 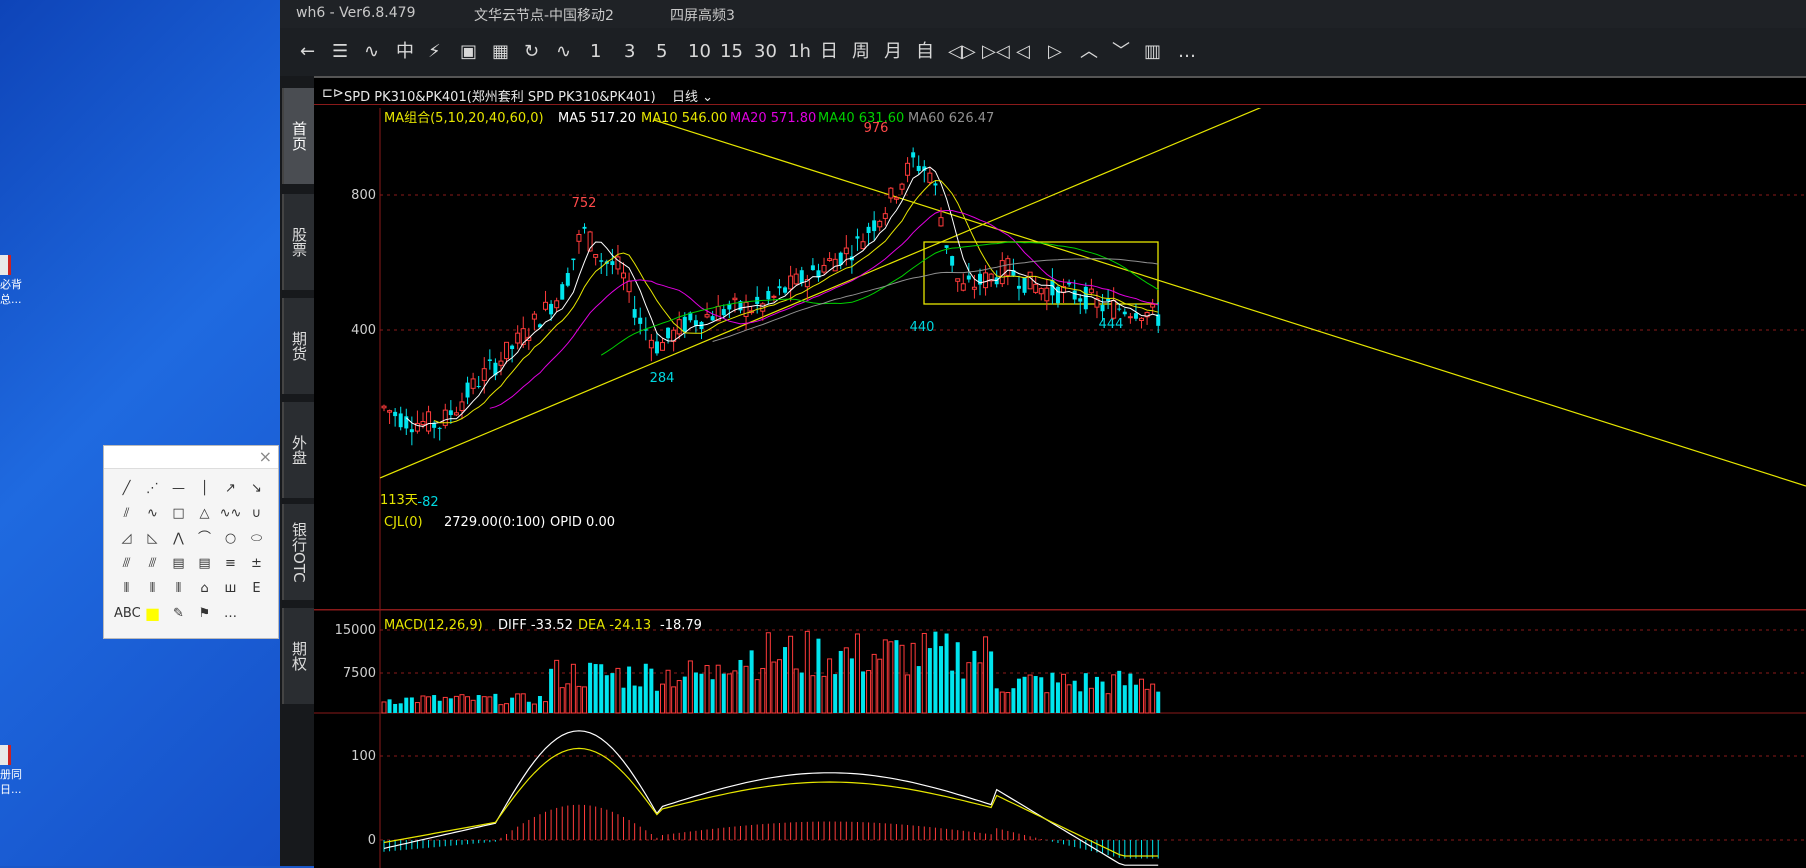 What do you see at coordinates (1153, 51) in the screenshot?
I see `toolbar-item: ▥` at bounding box center [1153, 51].